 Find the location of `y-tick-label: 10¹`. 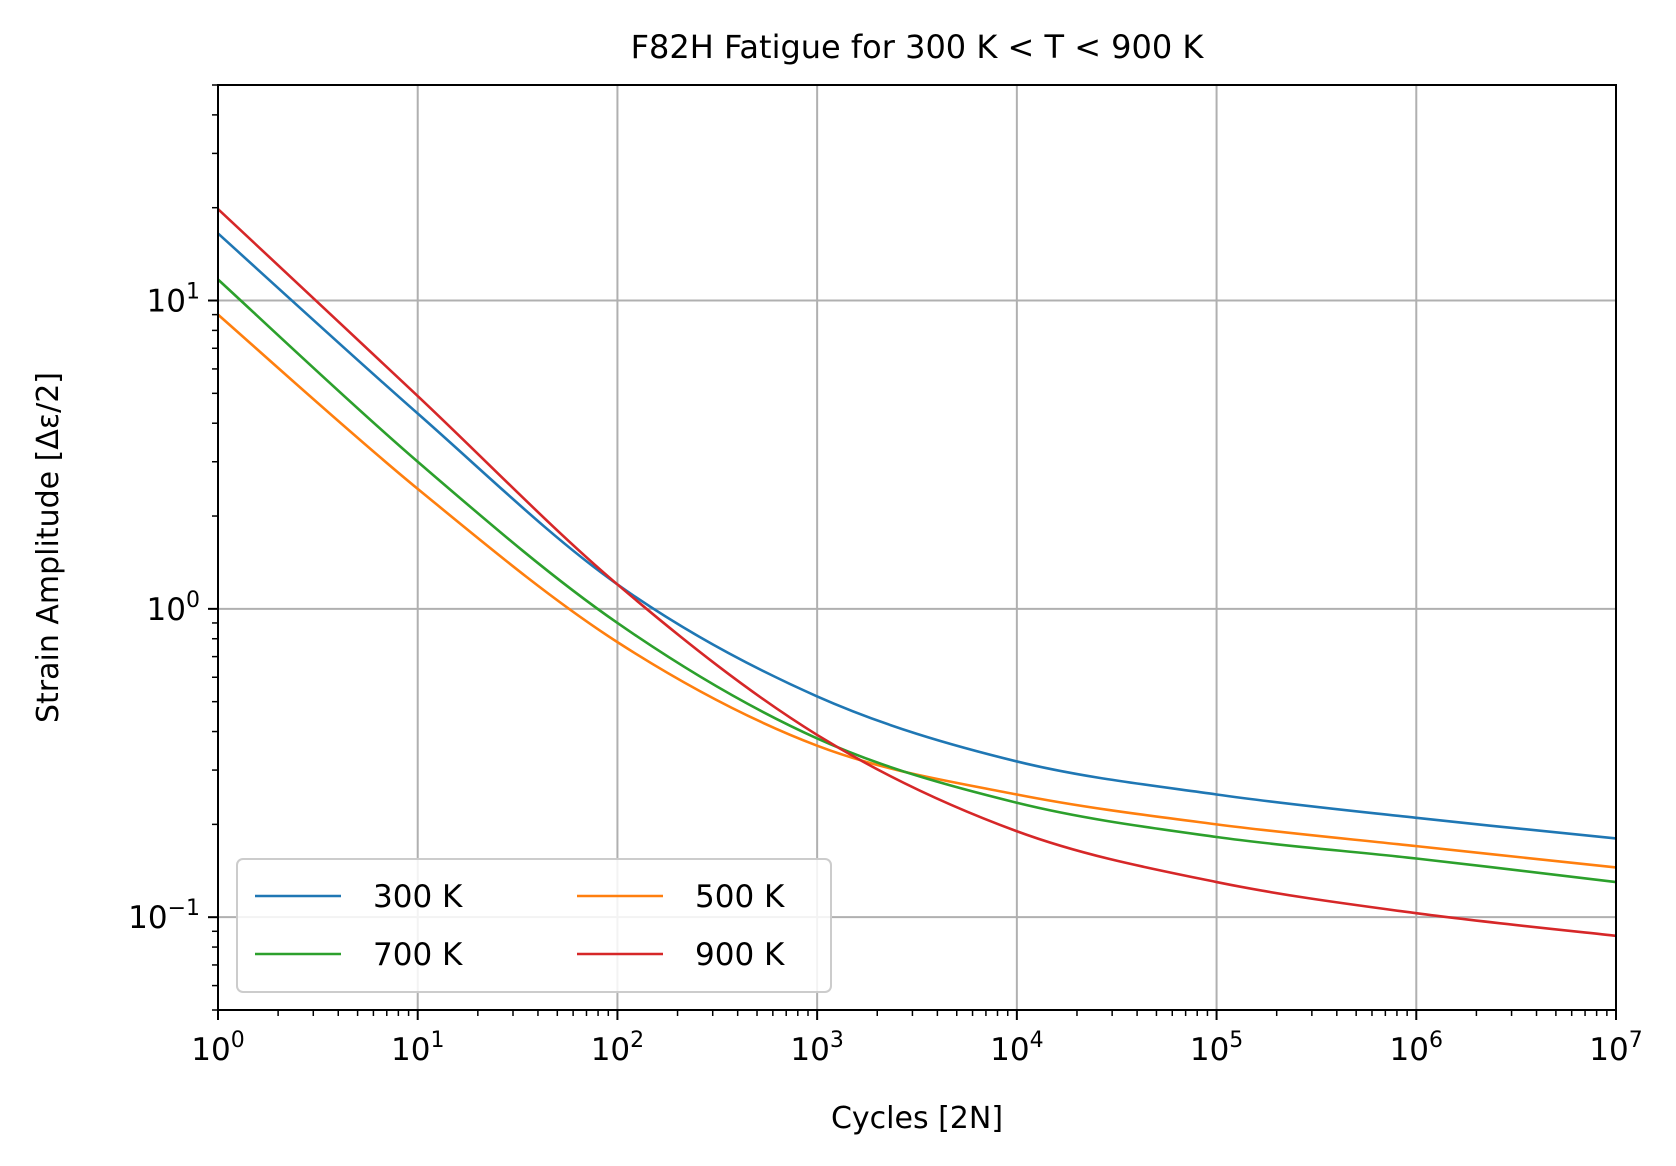

y-tick-label: 10¹ is located at coordinates (173, 300).